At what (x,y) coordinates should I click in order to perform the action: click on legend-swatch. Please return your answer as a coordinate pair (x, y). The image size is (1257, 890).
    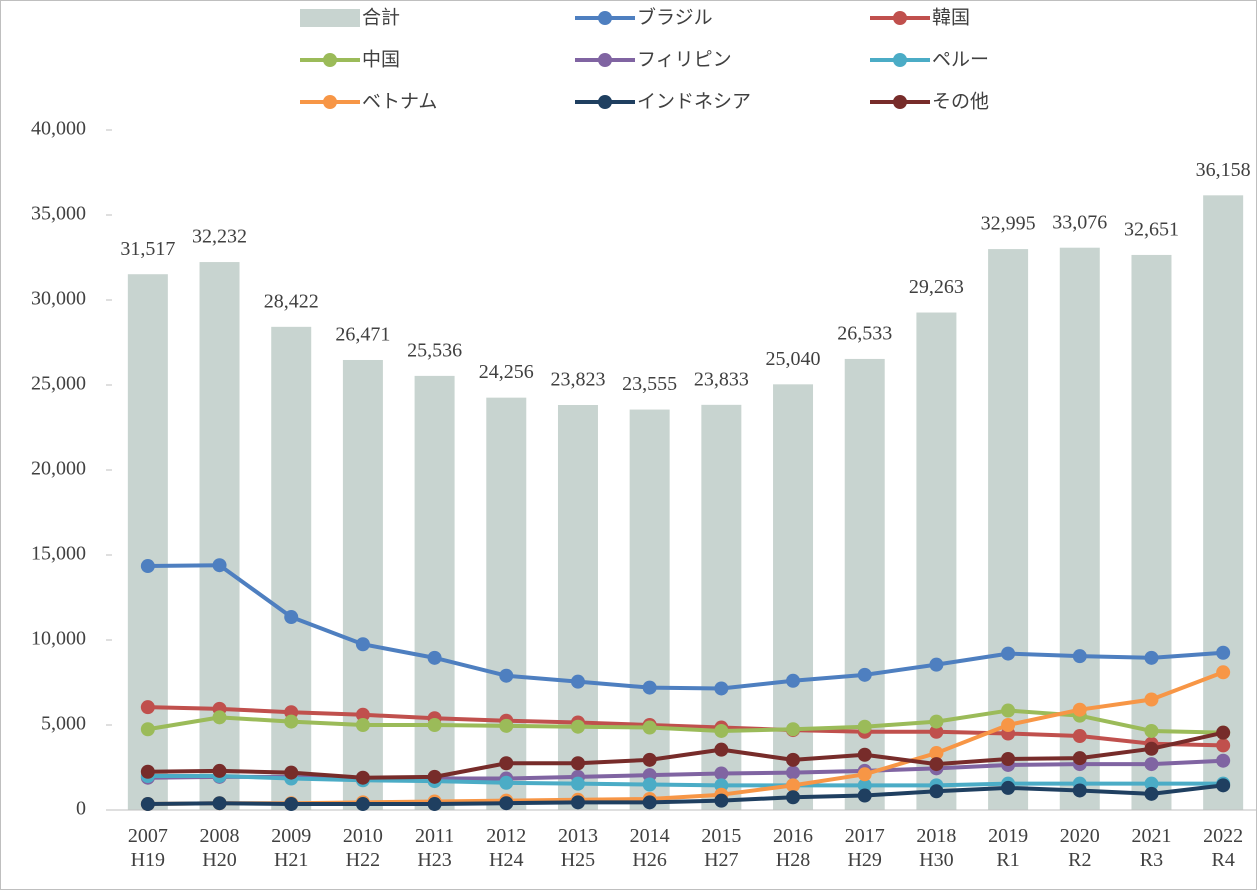
    Looking at the image, I should click on (330, 18).